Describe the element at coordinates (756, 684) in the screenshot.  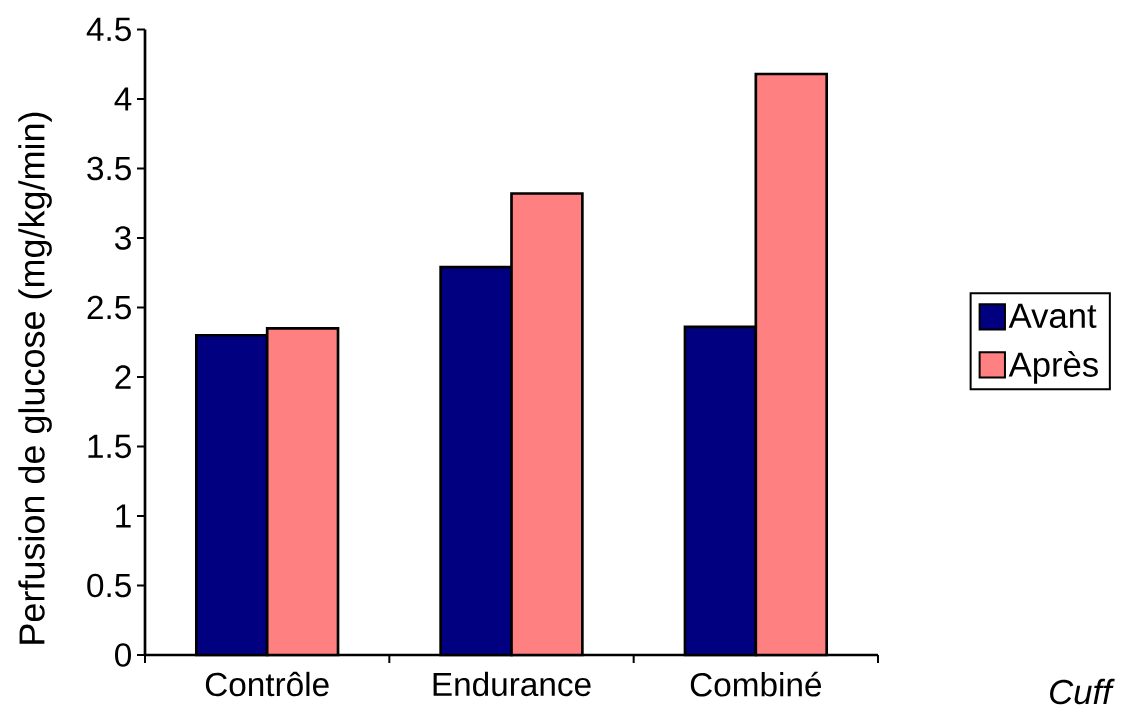
I see `x-tick-label: Combiné` at that location.